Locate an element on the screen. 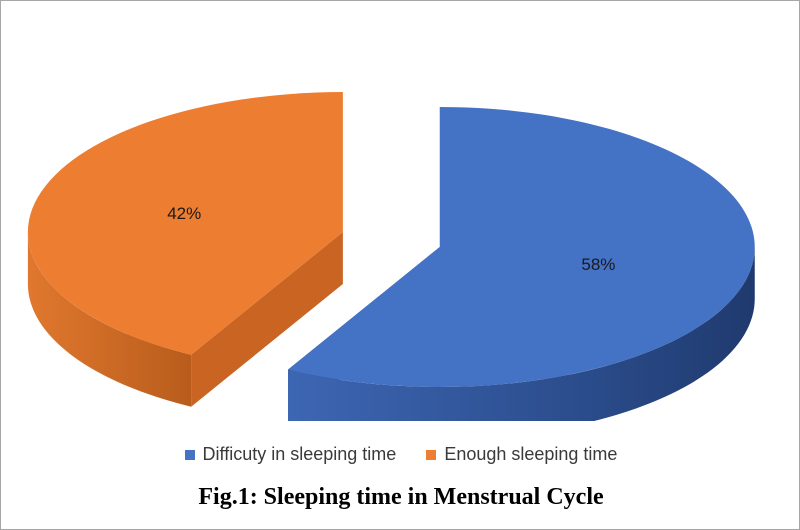 Image resolution: width=800 pixels, height=530 pixels. pie-side-enough is located at coordinates (109, 319).